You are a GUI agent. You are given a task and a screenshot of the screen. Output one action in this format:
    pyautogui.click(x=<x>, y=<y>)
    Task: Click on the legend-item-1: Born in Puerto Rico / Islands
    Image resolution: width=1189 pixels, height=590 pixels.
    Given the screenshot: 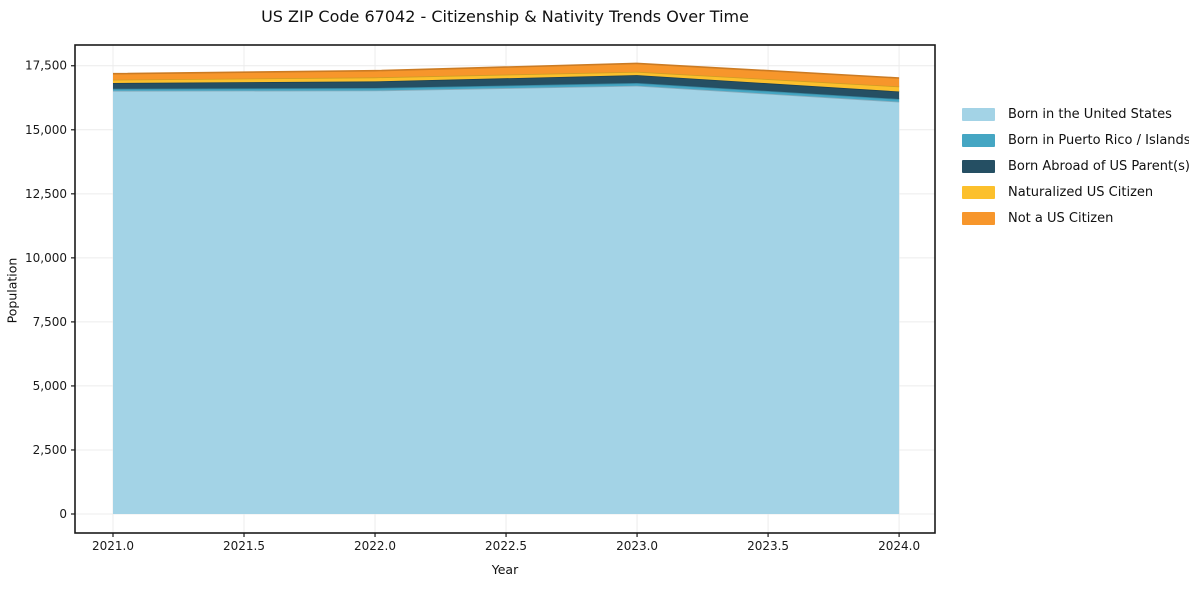 What is the action you would take?
    pyautogui.click(x=1075, y=140)
    